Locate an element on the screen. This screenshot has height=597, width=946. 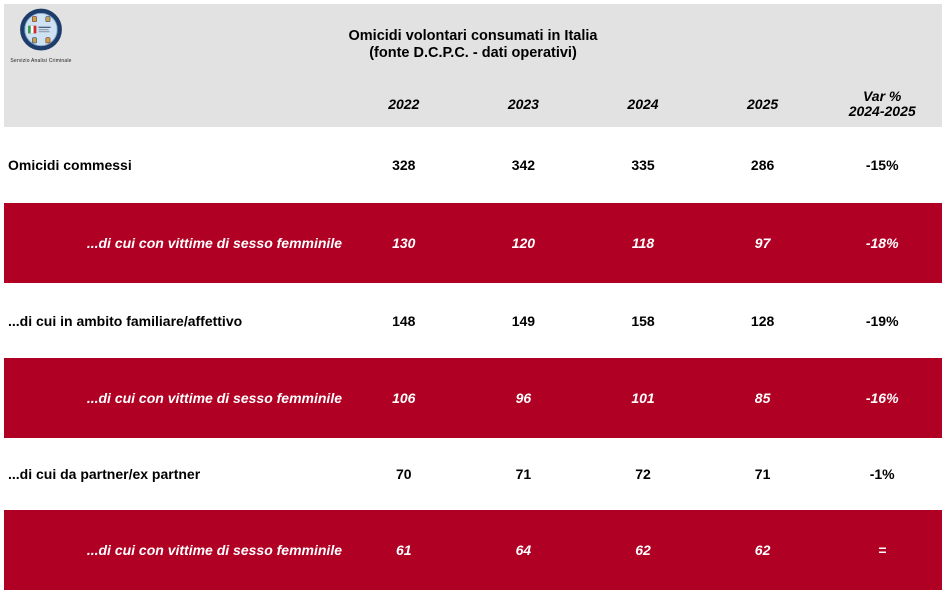
row-value-2023: 342 is located at coordinates (523, 165).